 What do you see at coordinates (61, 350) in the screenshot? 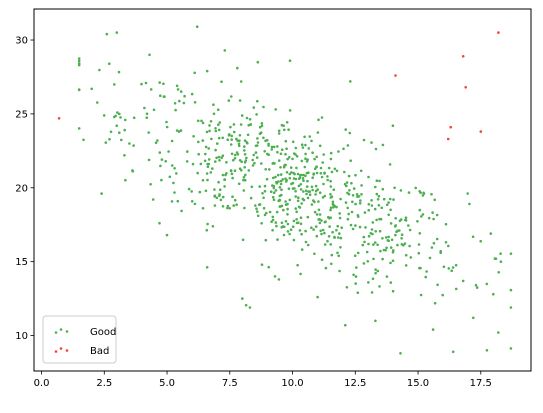
I see `legend-marker-bad` at bounding box center [61, 350].